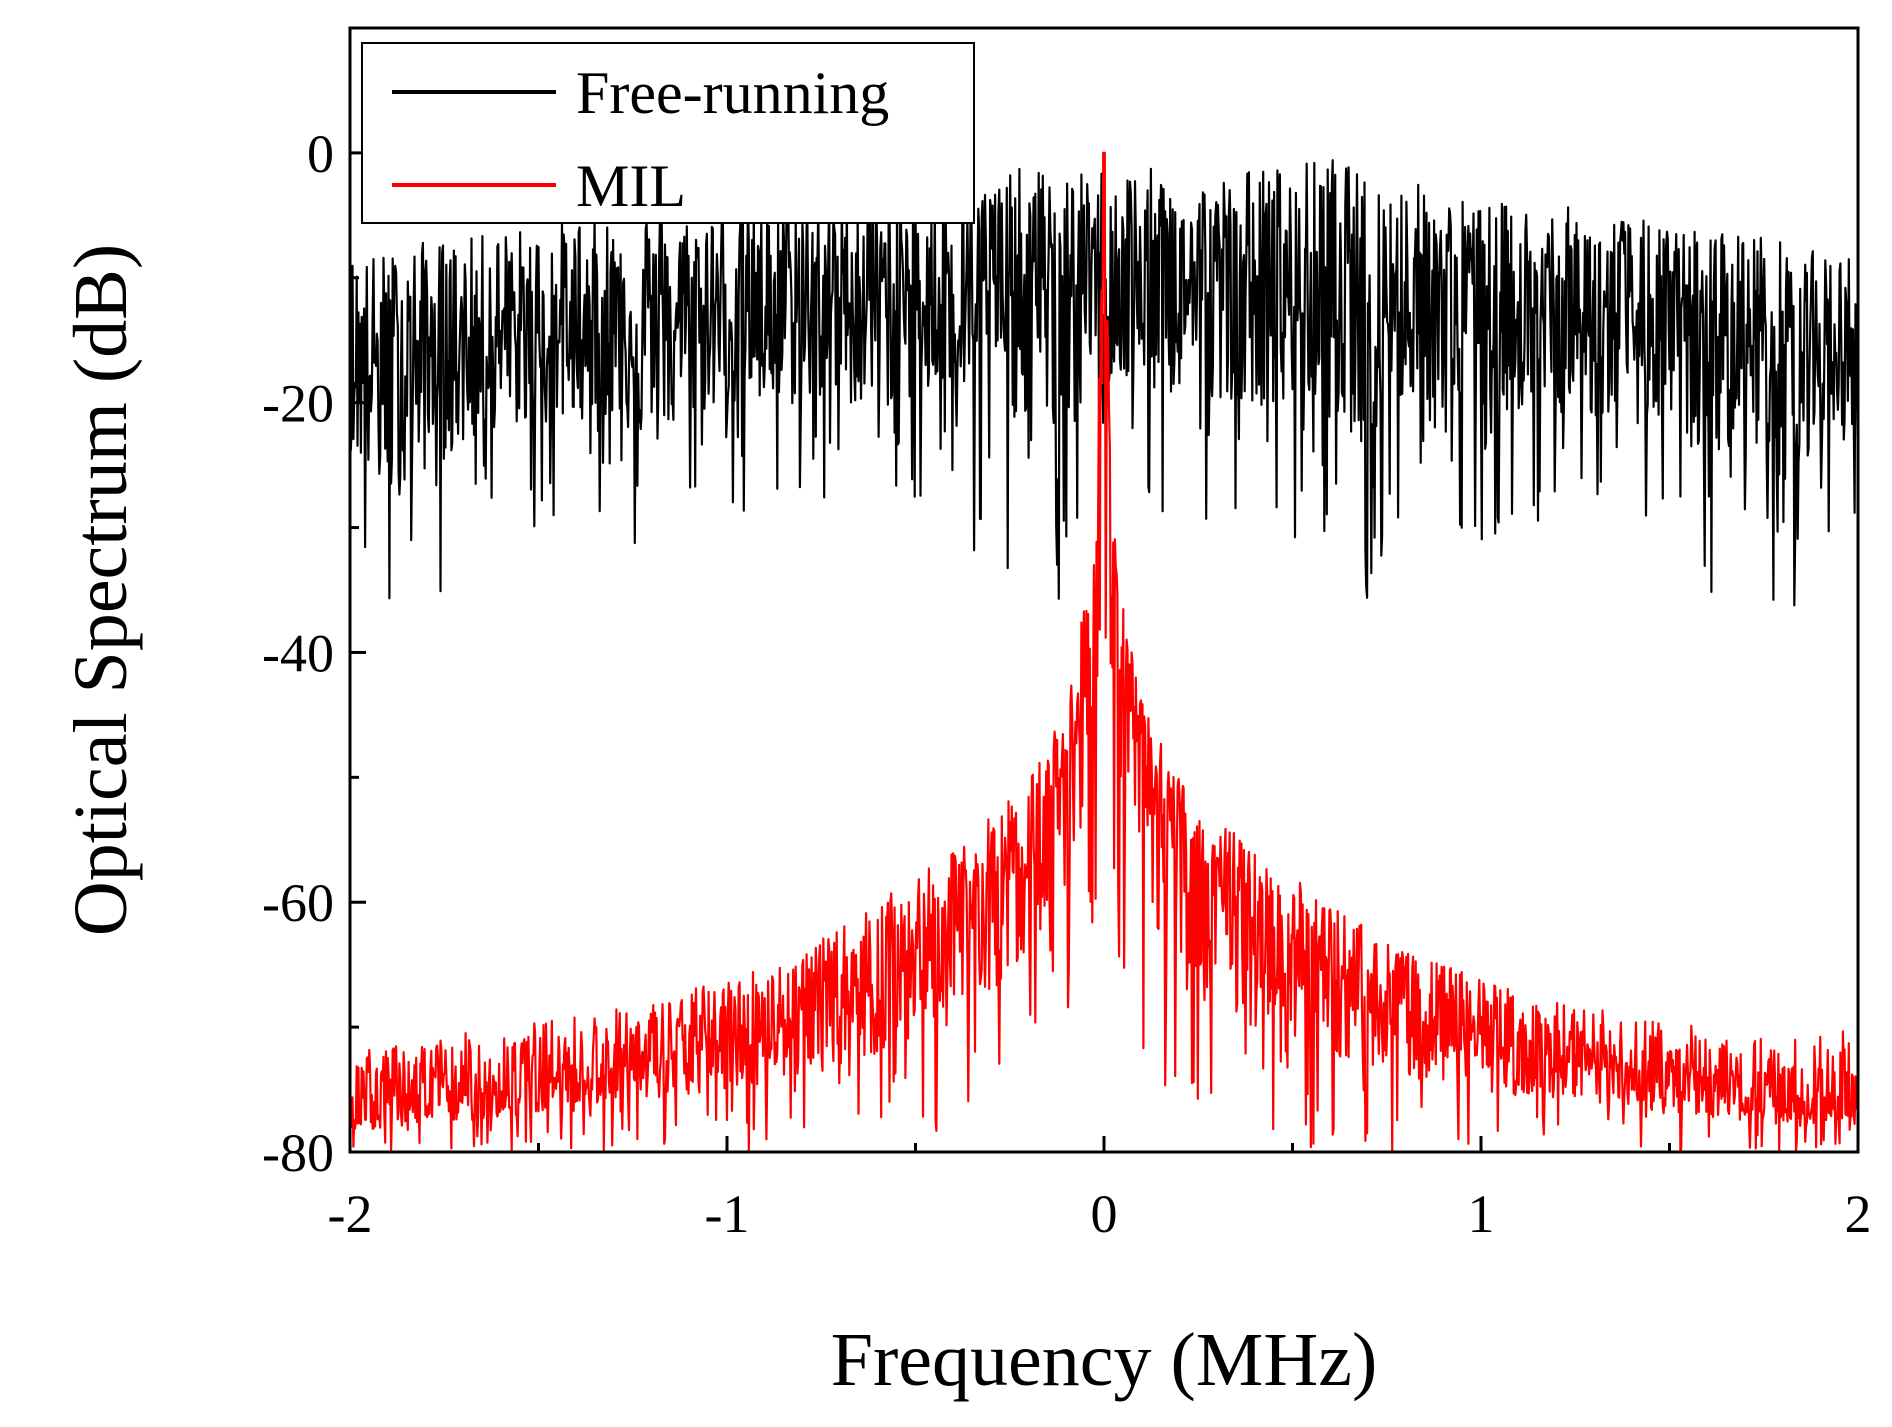 The image size is (1892, 1427). Describe the element at coordinates (1481, 1214) in the screenshot. I see `x-tick-label: 1` at that location.